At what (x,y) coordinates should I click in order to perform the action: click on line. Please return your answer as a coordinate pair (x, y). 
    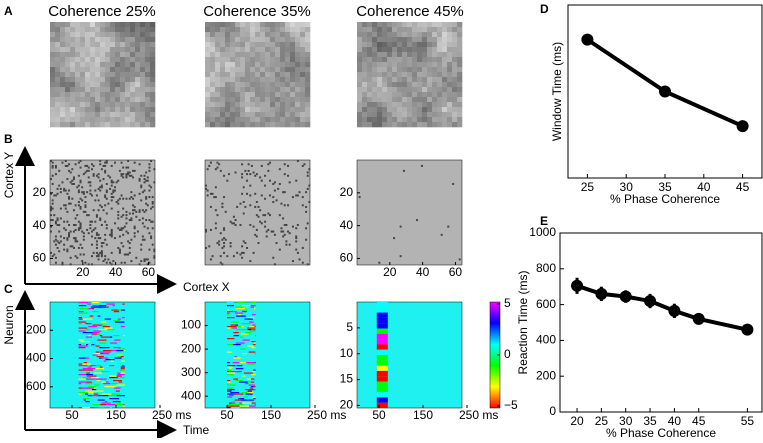
    Looking at the image, I should click on (664, 83).